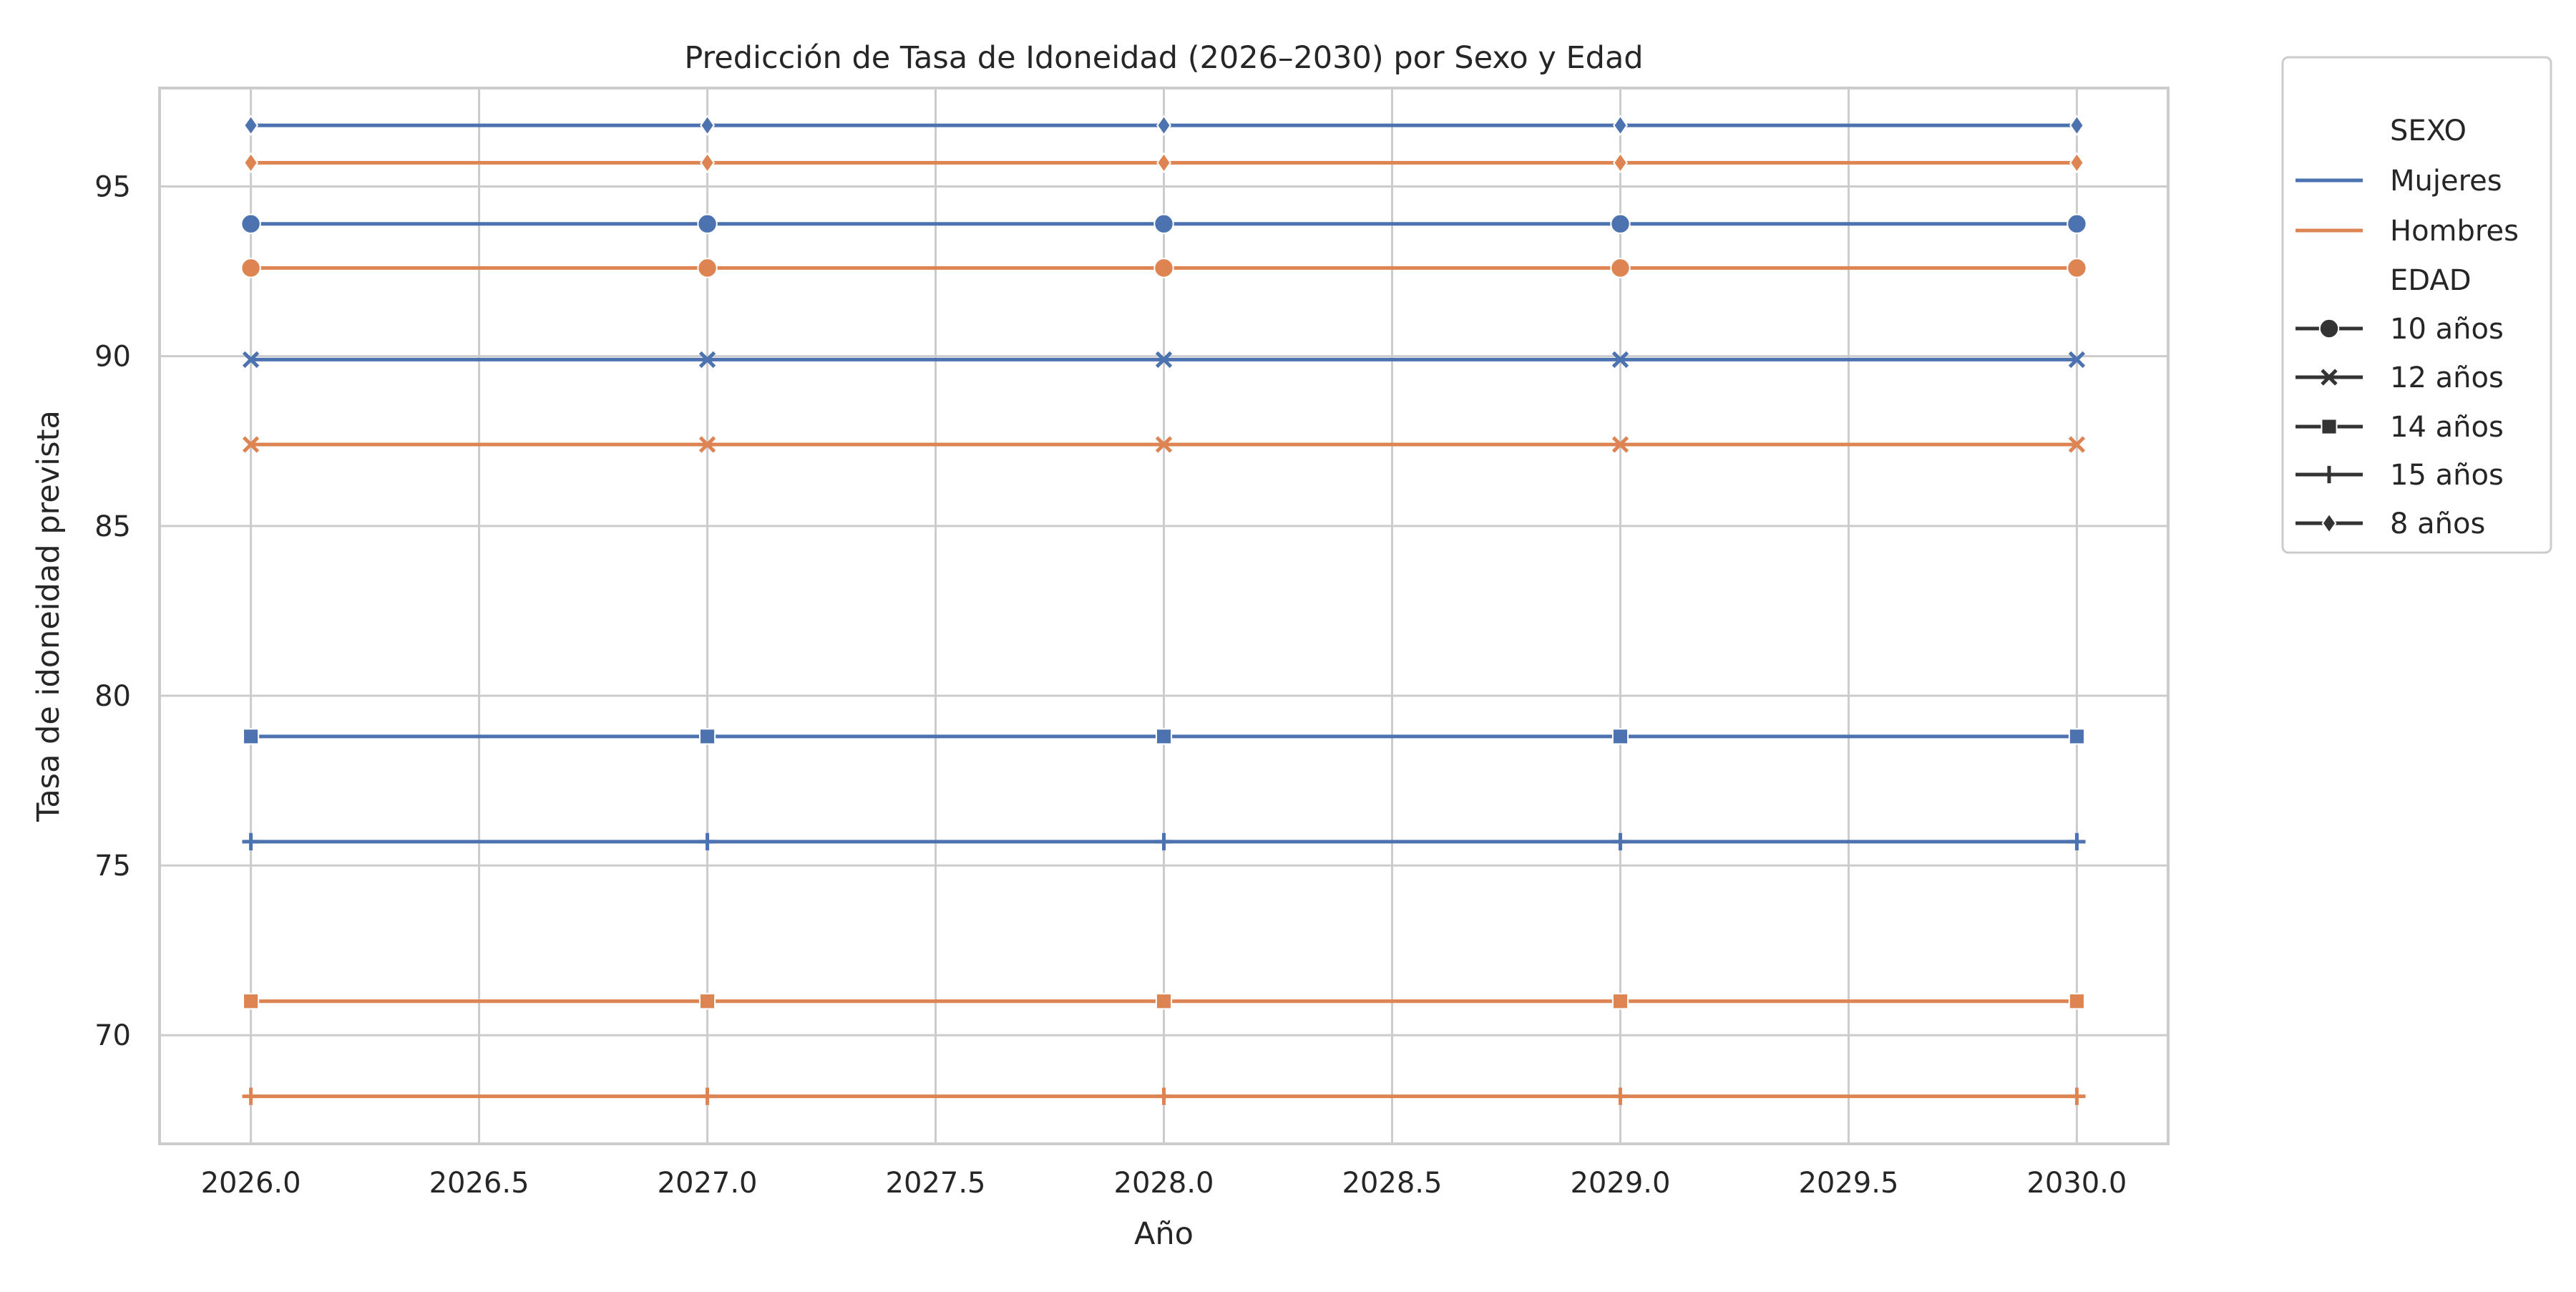  I want to click on y-axis-label: Tasa de idoneidad prevista, so click(49, 616).